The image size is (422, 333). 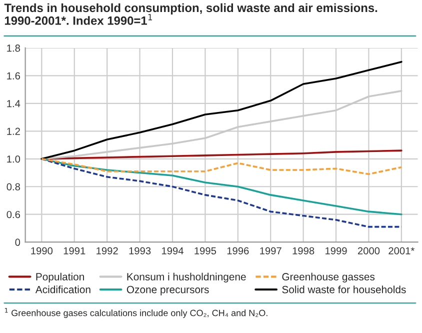 What do you see at coordinates (344, 290) in the screenshot?
I see `legend-label: Solid waste for households` at bounding box center [344, 290].